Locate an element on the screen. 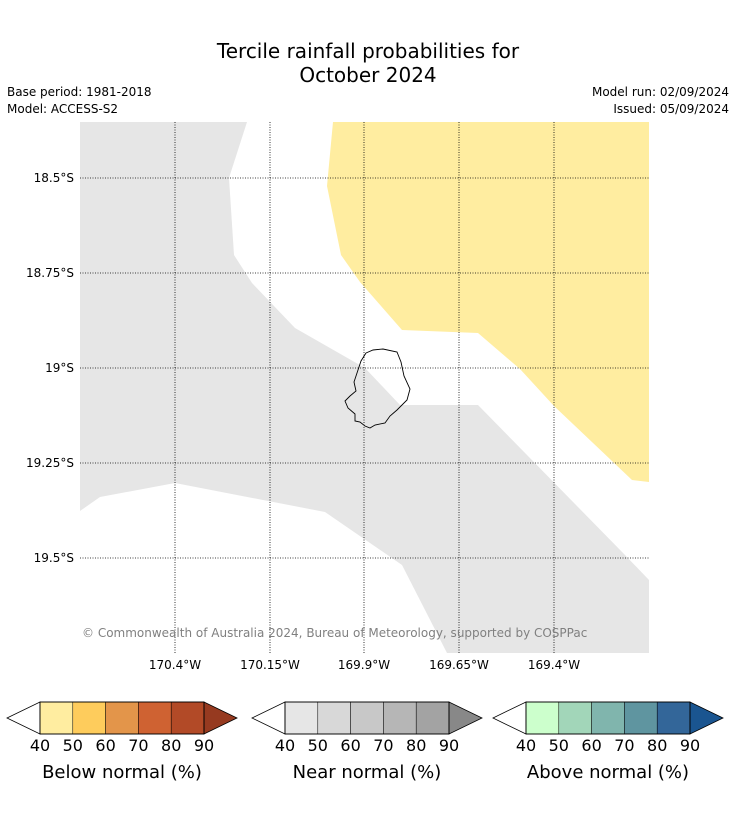 This screenshot has width=736, height=816. map-title-line2: October 2024 is located at coordinates (368, 75).